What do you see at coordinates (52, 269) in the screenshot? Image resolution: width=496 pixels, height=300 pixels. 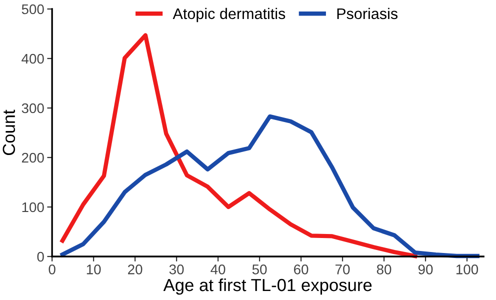 I see `x-tick-label: 0` at bounding box center [52, 269].